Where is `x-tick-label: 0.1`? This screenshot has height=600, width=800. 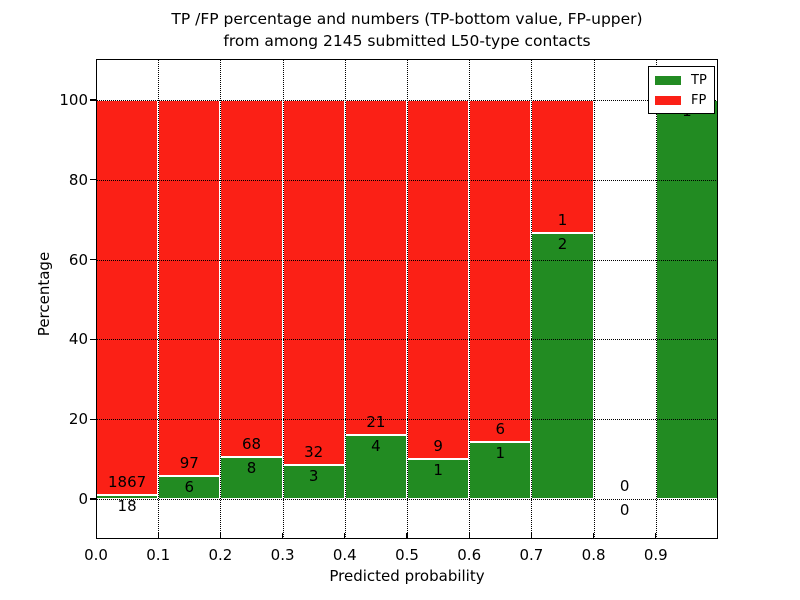
x-tick-label: 0.1 is located at coordinates (158, 555).